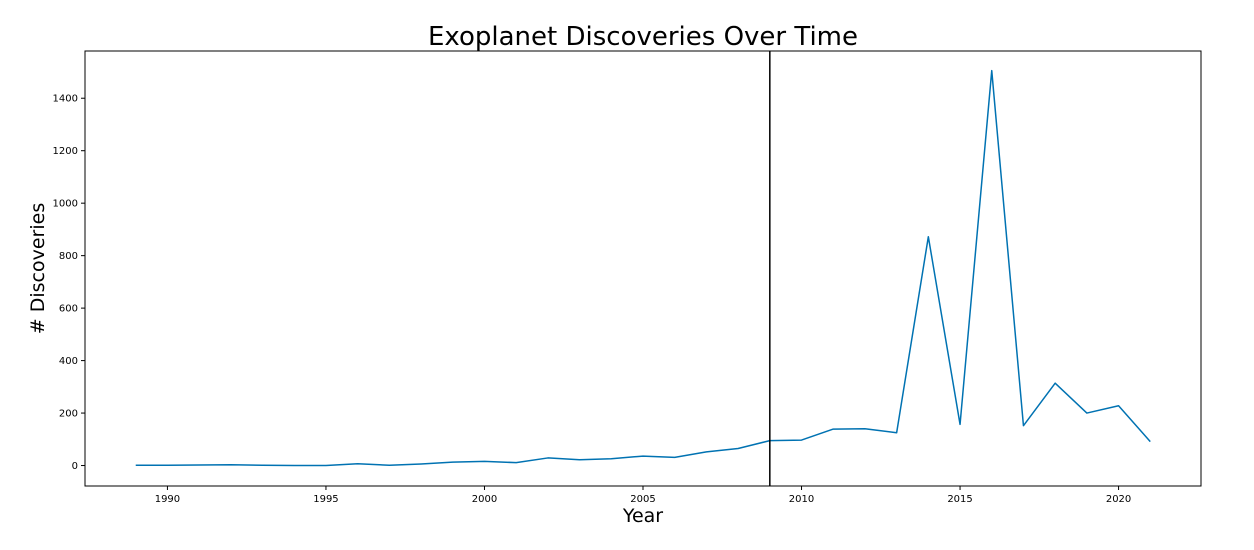 This screenshot has height=550, width=1254. Describe the element at coordinates (357, 463) in the screenshot. I see `data-point-1996` at that location.